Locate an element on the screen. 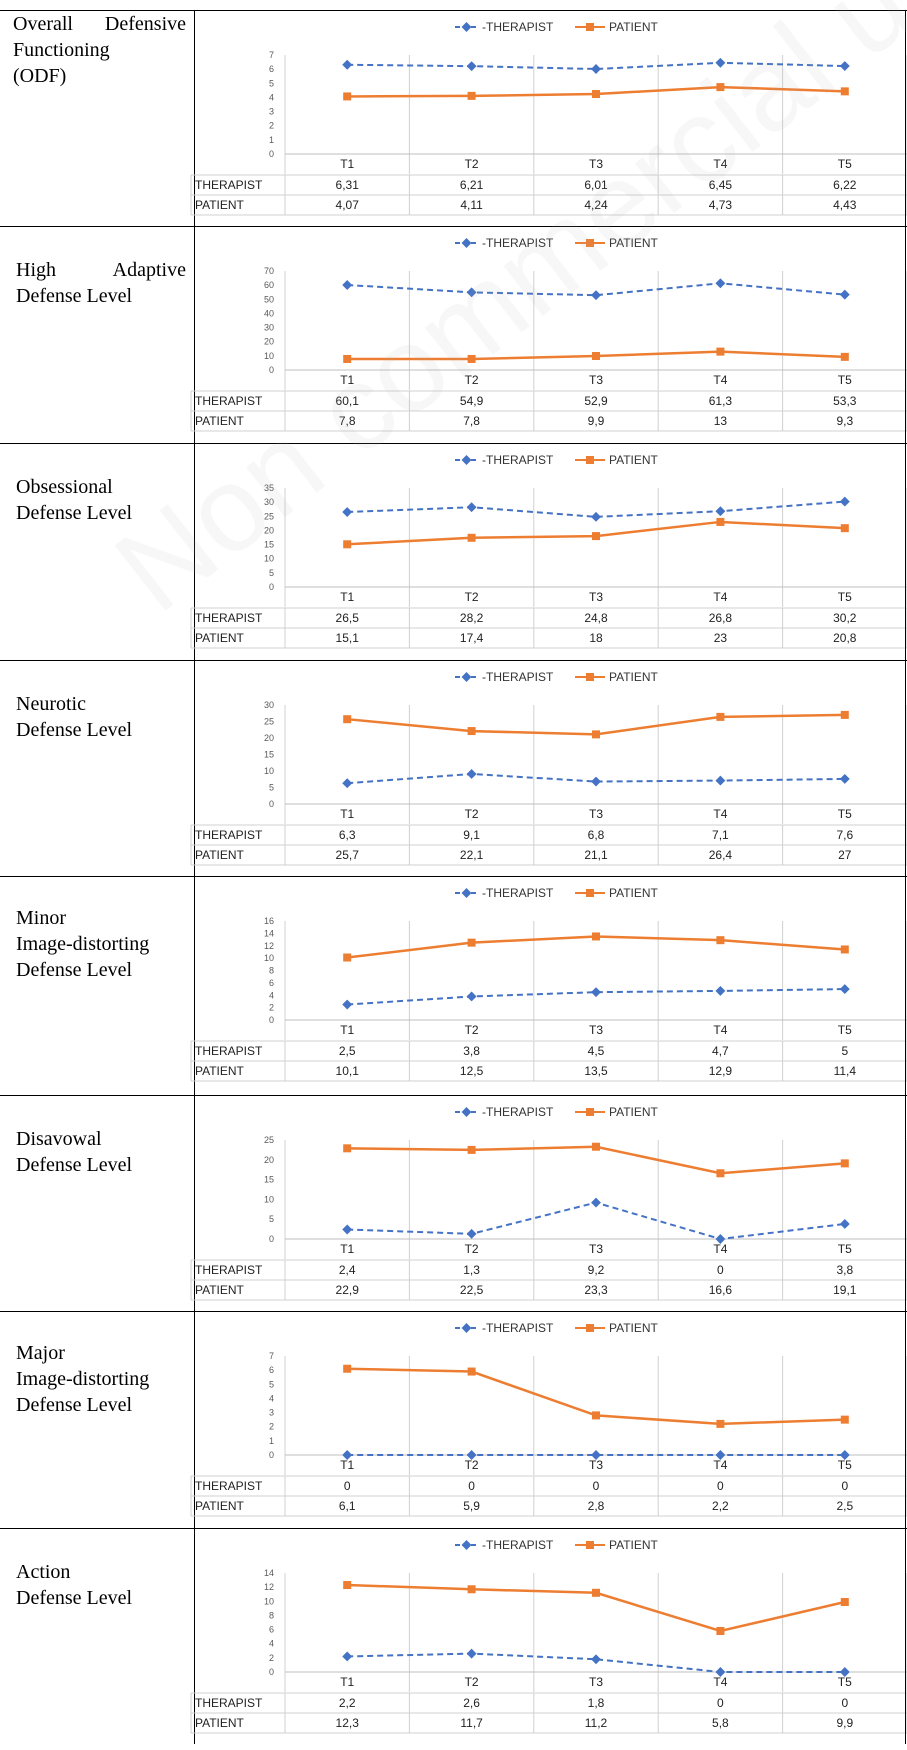 The width and height of the screenshot is (907, 1750). y-tick-label: 7 is located at coordinates (271, 1356).